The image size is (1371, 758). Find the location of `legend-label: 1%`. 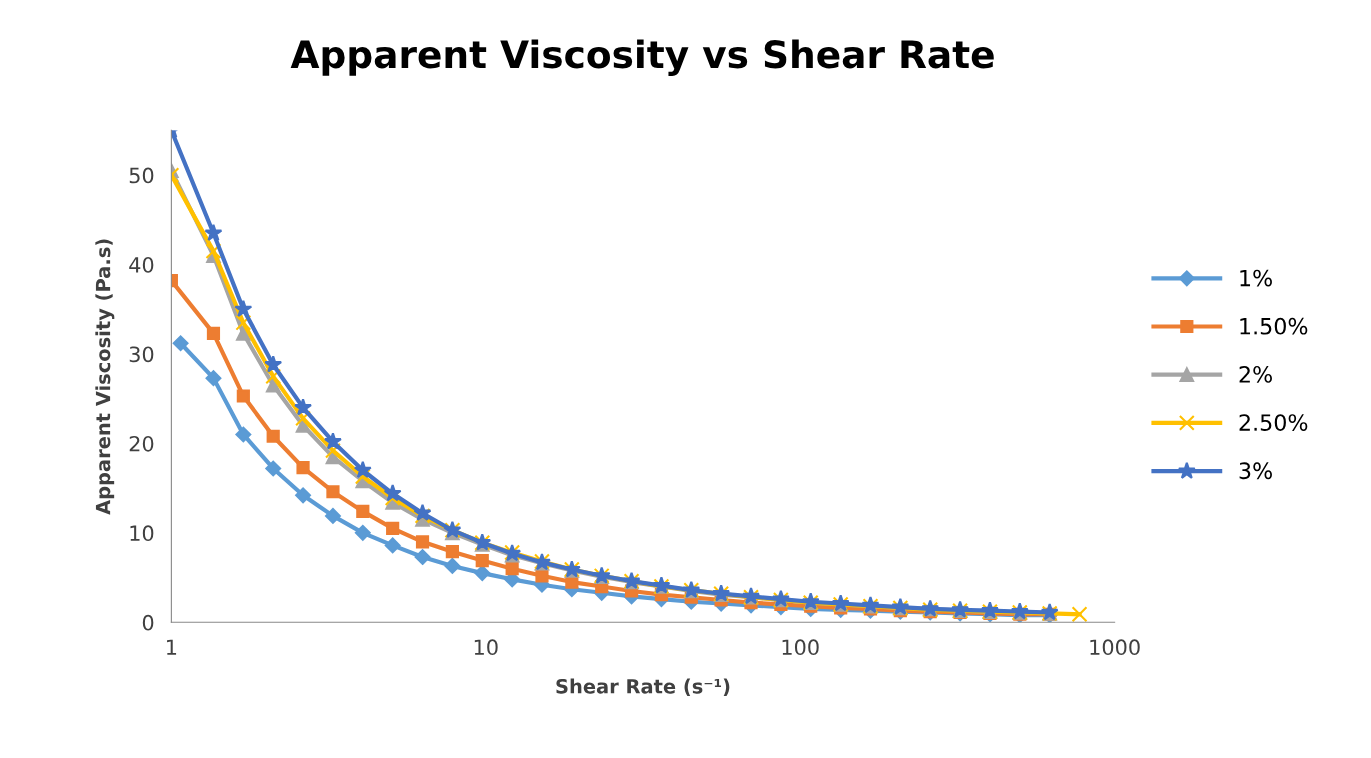

legend-label: 1% is located at coordinates (1256, 278).